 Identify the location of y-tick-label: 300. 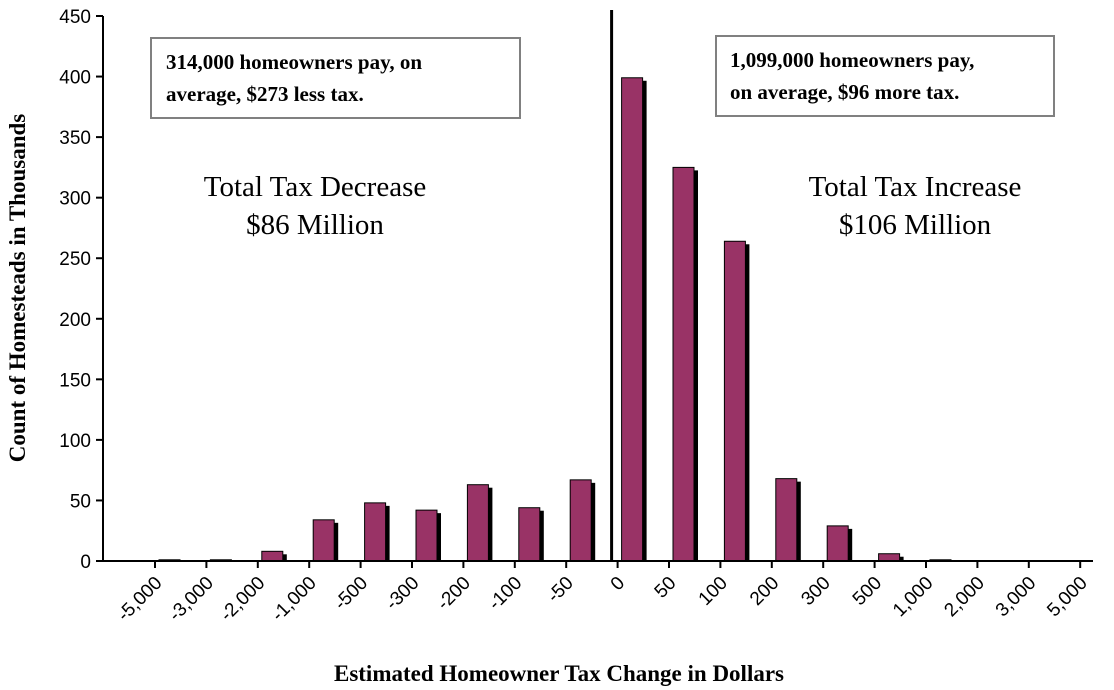
(75, 199).